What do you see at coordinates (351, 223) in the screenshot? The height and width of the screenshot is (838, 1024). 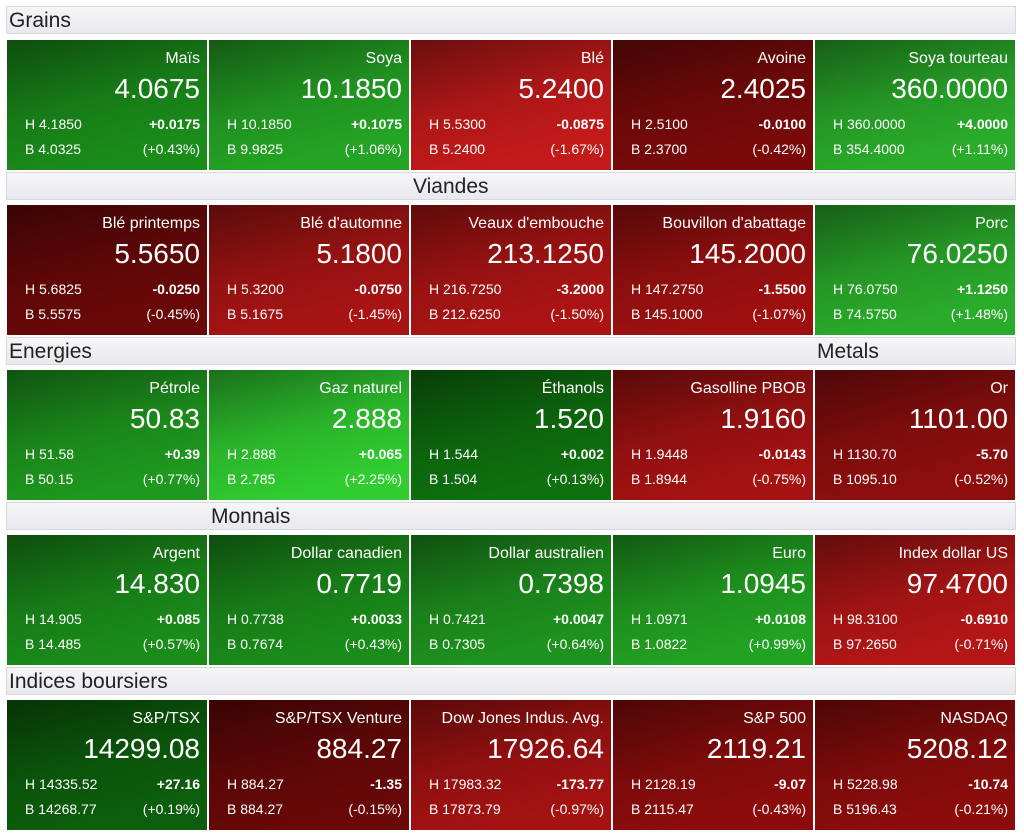 I see `quote-name: Blé d'automne` at bounding box center [351, 223].